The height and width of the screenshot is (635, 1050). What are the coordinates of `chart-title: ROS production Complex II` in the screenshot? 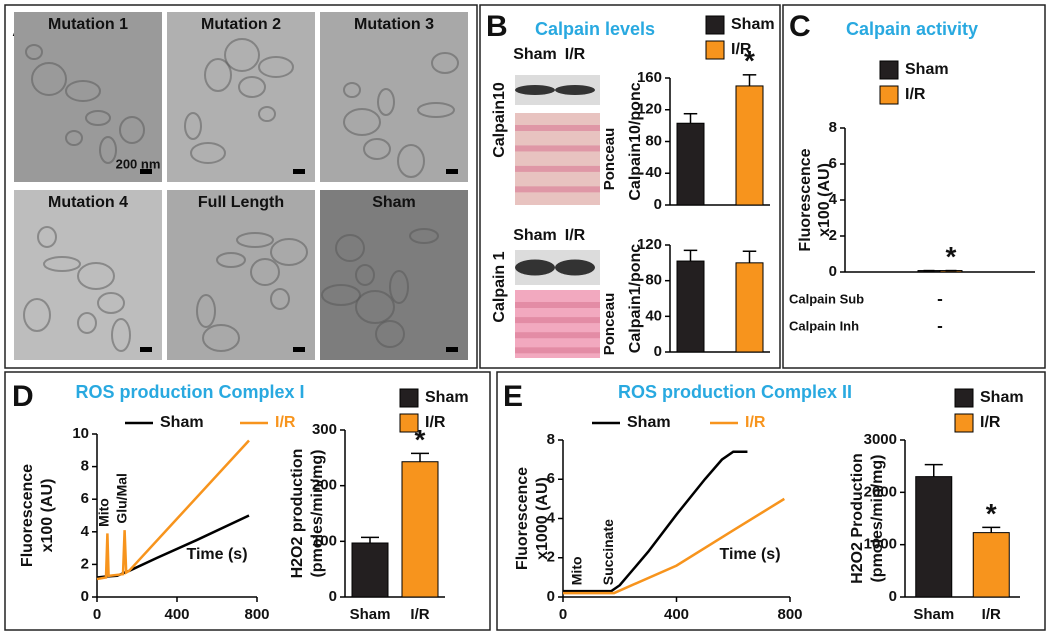 It's located at (735, 392).